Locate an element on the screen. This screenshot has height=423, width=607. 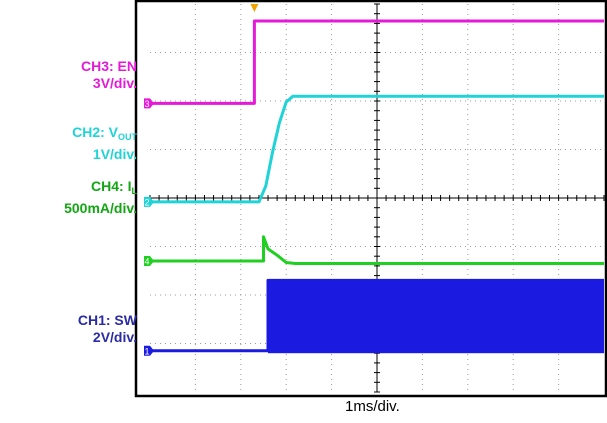
ch2-marker-number: 2 is located at coordinates (146, 202).